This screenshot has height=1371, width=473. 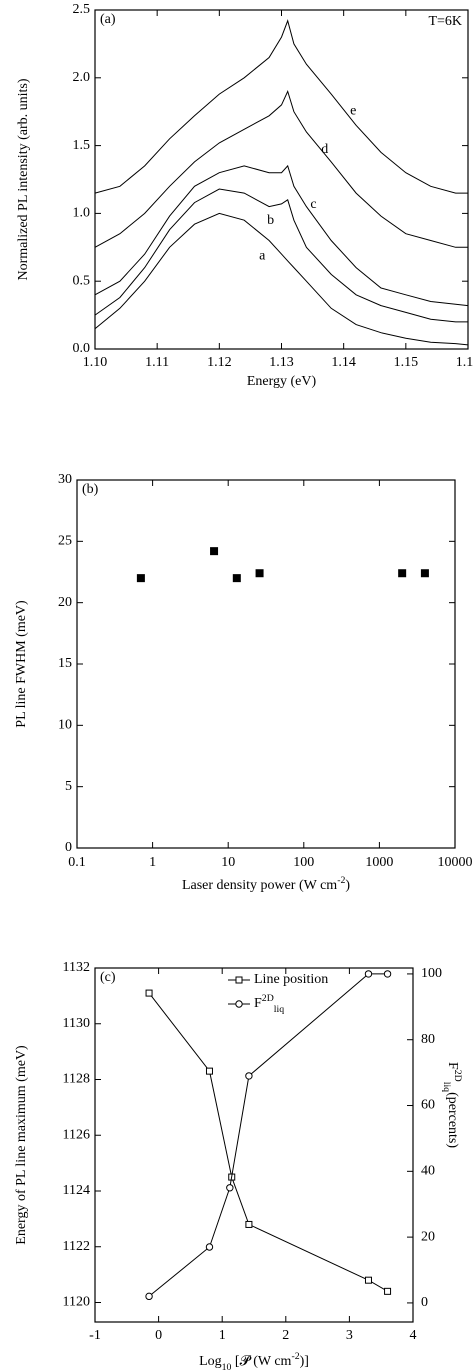 What do you see at coordinates (65, 725) in the screenshot?
I see `y-tick-label: 10` at bounding box center [65, 725].